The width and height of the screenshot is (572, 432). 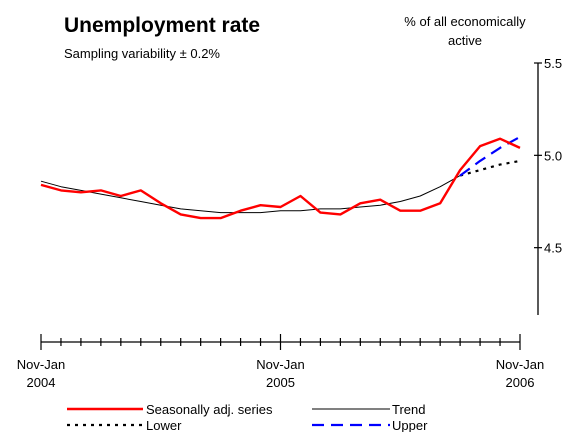 What do you see at coordinates (520, 382) in the screenshot?
I see `x-tick-year-label: 2006` at bounding box center [520, 382].